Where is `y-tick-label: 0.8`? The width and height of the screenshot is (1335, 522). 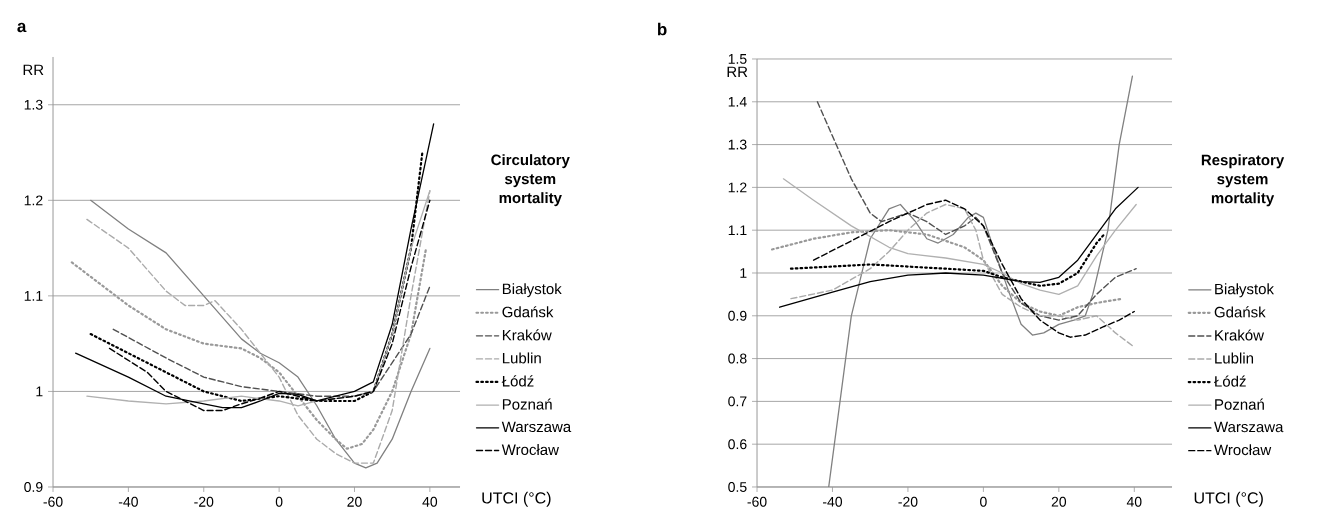 y-tick-label: 0.8 is located at coordinates (737, 358).